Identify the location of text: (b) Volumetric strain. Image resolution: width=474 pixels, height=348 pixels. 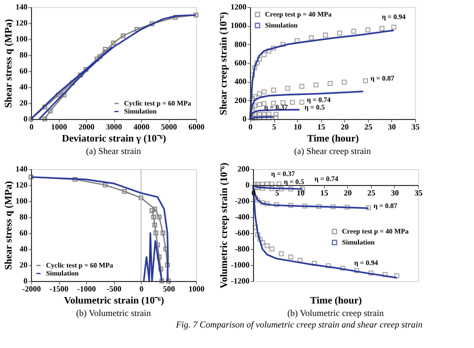
(114, 313).